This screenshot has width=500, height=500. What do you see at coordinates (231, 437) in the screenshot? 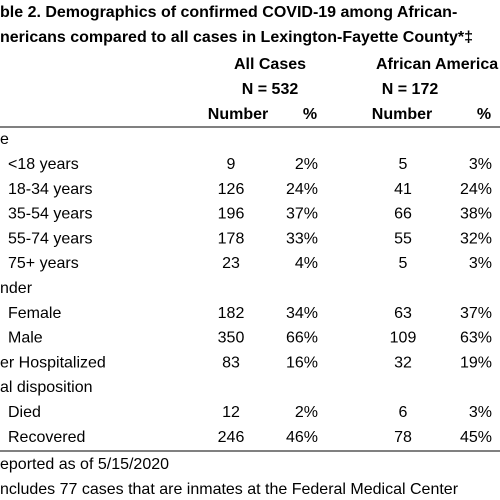
I see `cell: 246` at bounding box center [231, 437].